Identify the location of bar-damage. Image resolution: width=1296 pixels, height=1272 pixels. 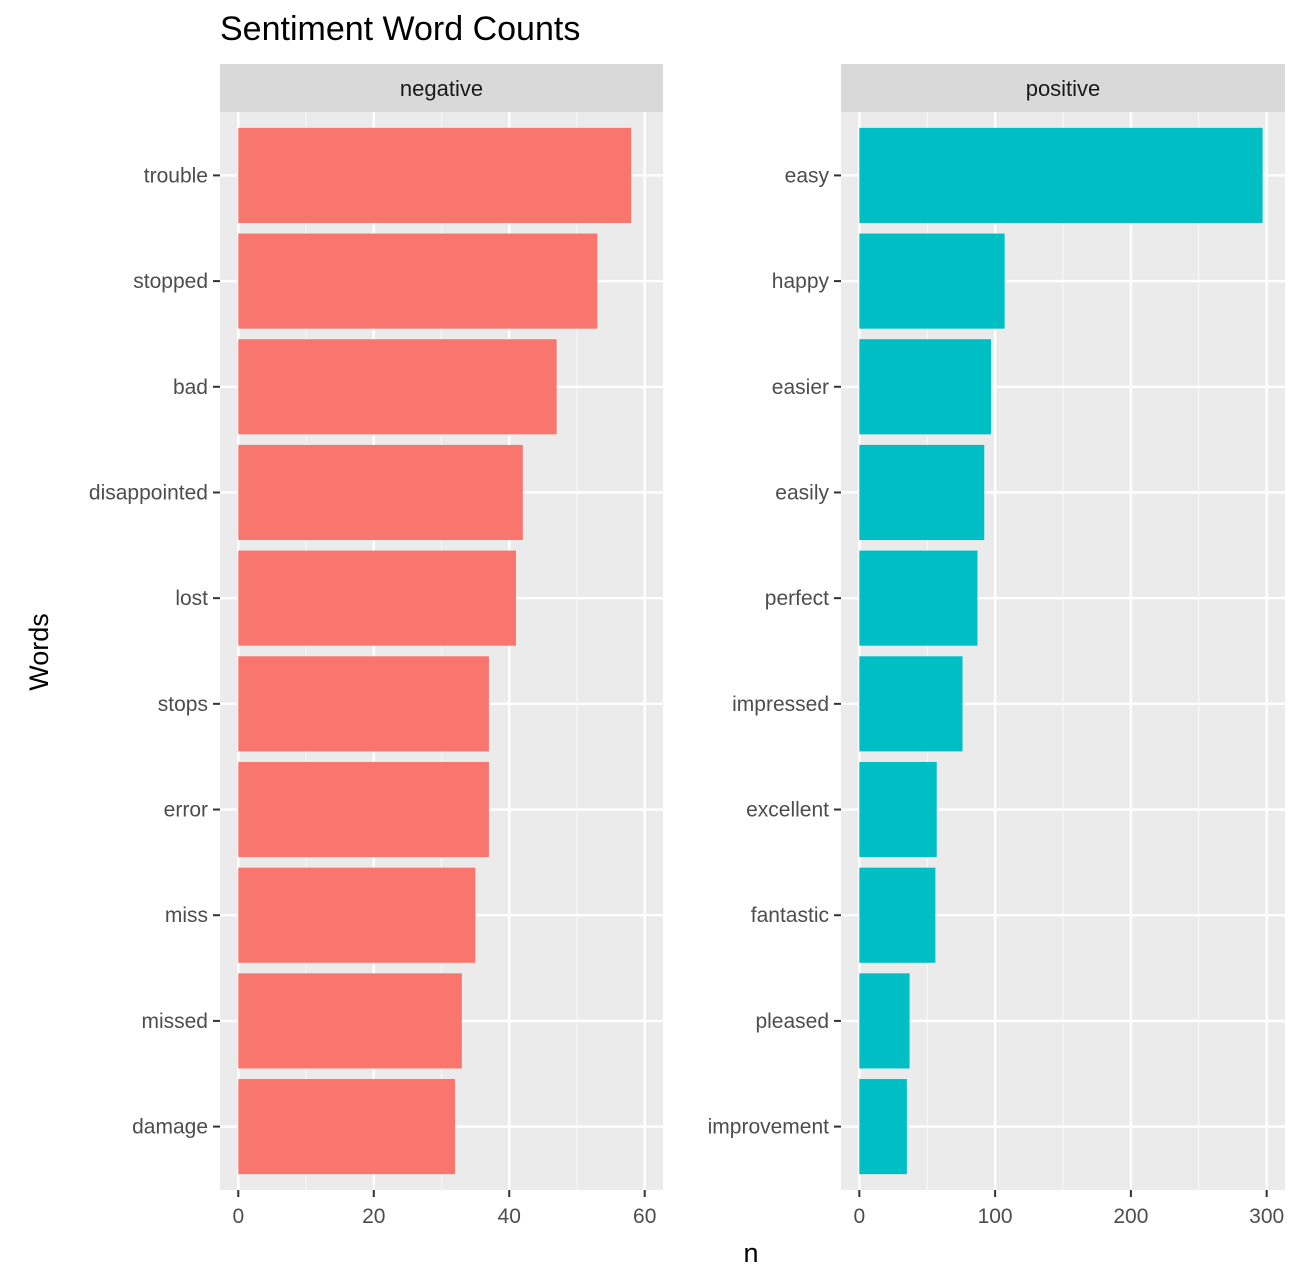
(347, 1127).